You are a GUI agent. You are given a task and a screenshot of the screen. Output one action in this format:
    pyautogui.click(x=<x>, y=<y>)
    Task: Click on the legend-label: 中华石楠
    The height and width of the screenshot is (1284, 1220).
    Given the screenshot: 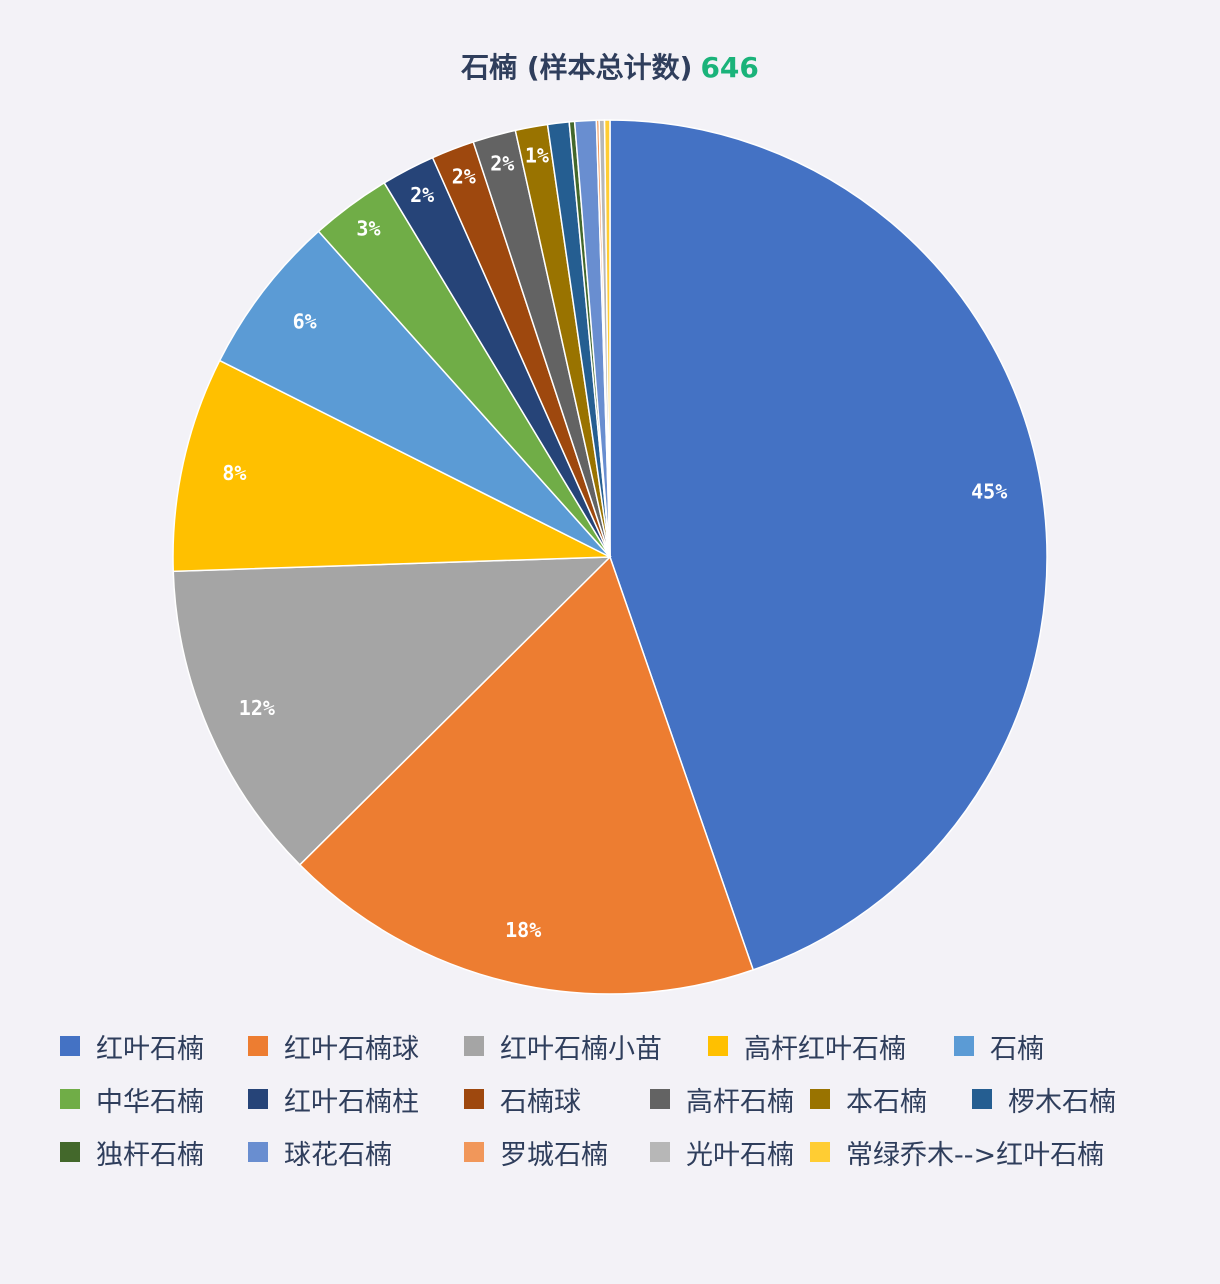 What is the action you would take?
    pyautogui.click(x=150, y=1102)
    